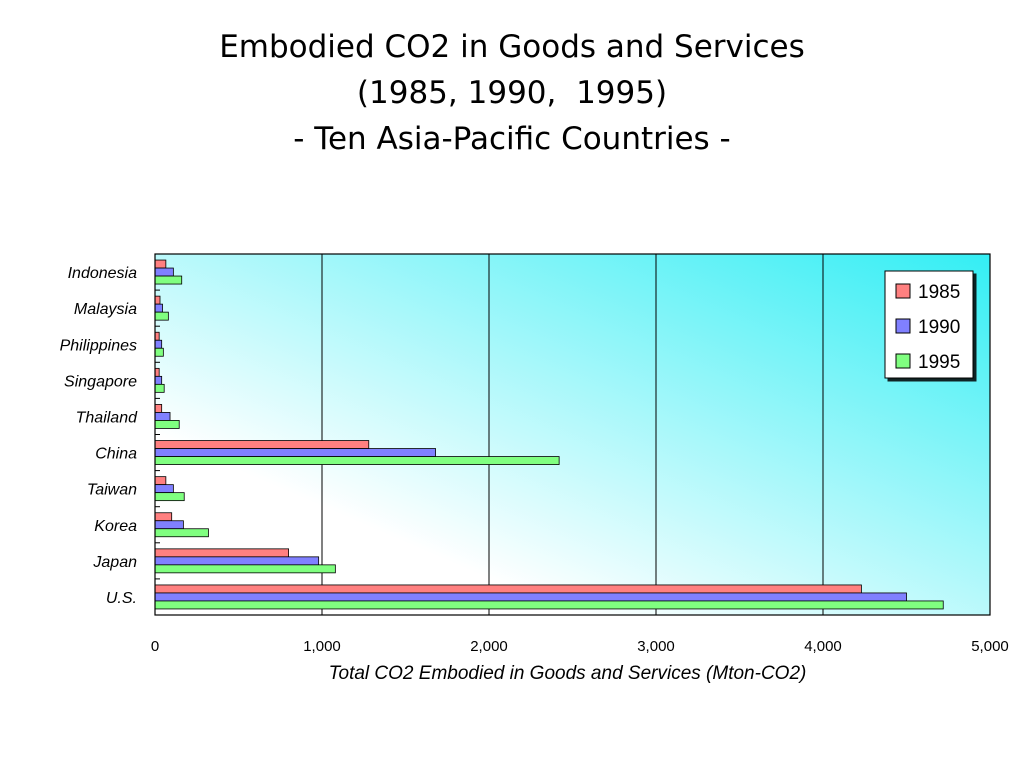 This screenshot has width=1024, height=768. I want to click on bar-china-1995, so click(357, 460).